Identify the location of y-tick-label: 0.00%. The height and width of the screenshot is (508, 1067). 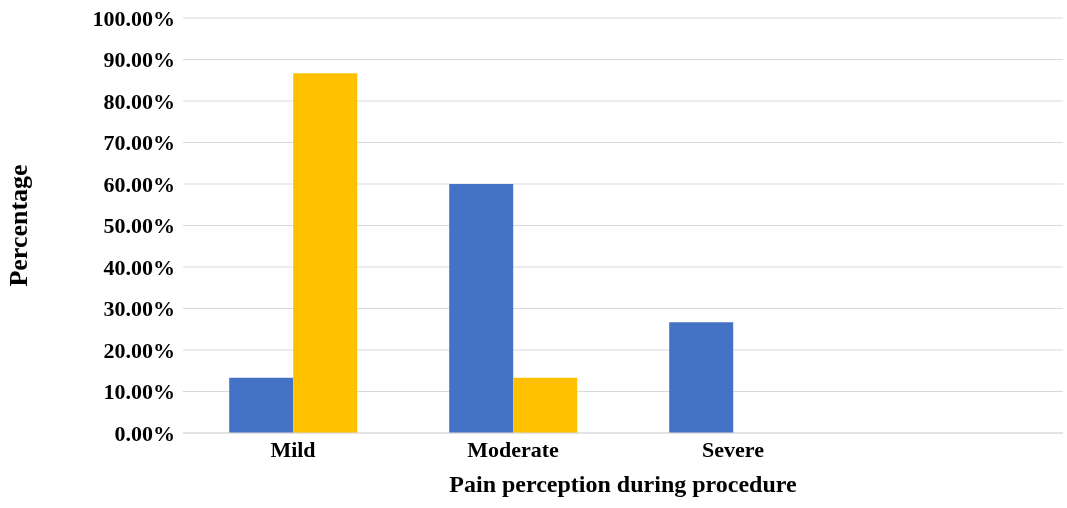
(144, 433).